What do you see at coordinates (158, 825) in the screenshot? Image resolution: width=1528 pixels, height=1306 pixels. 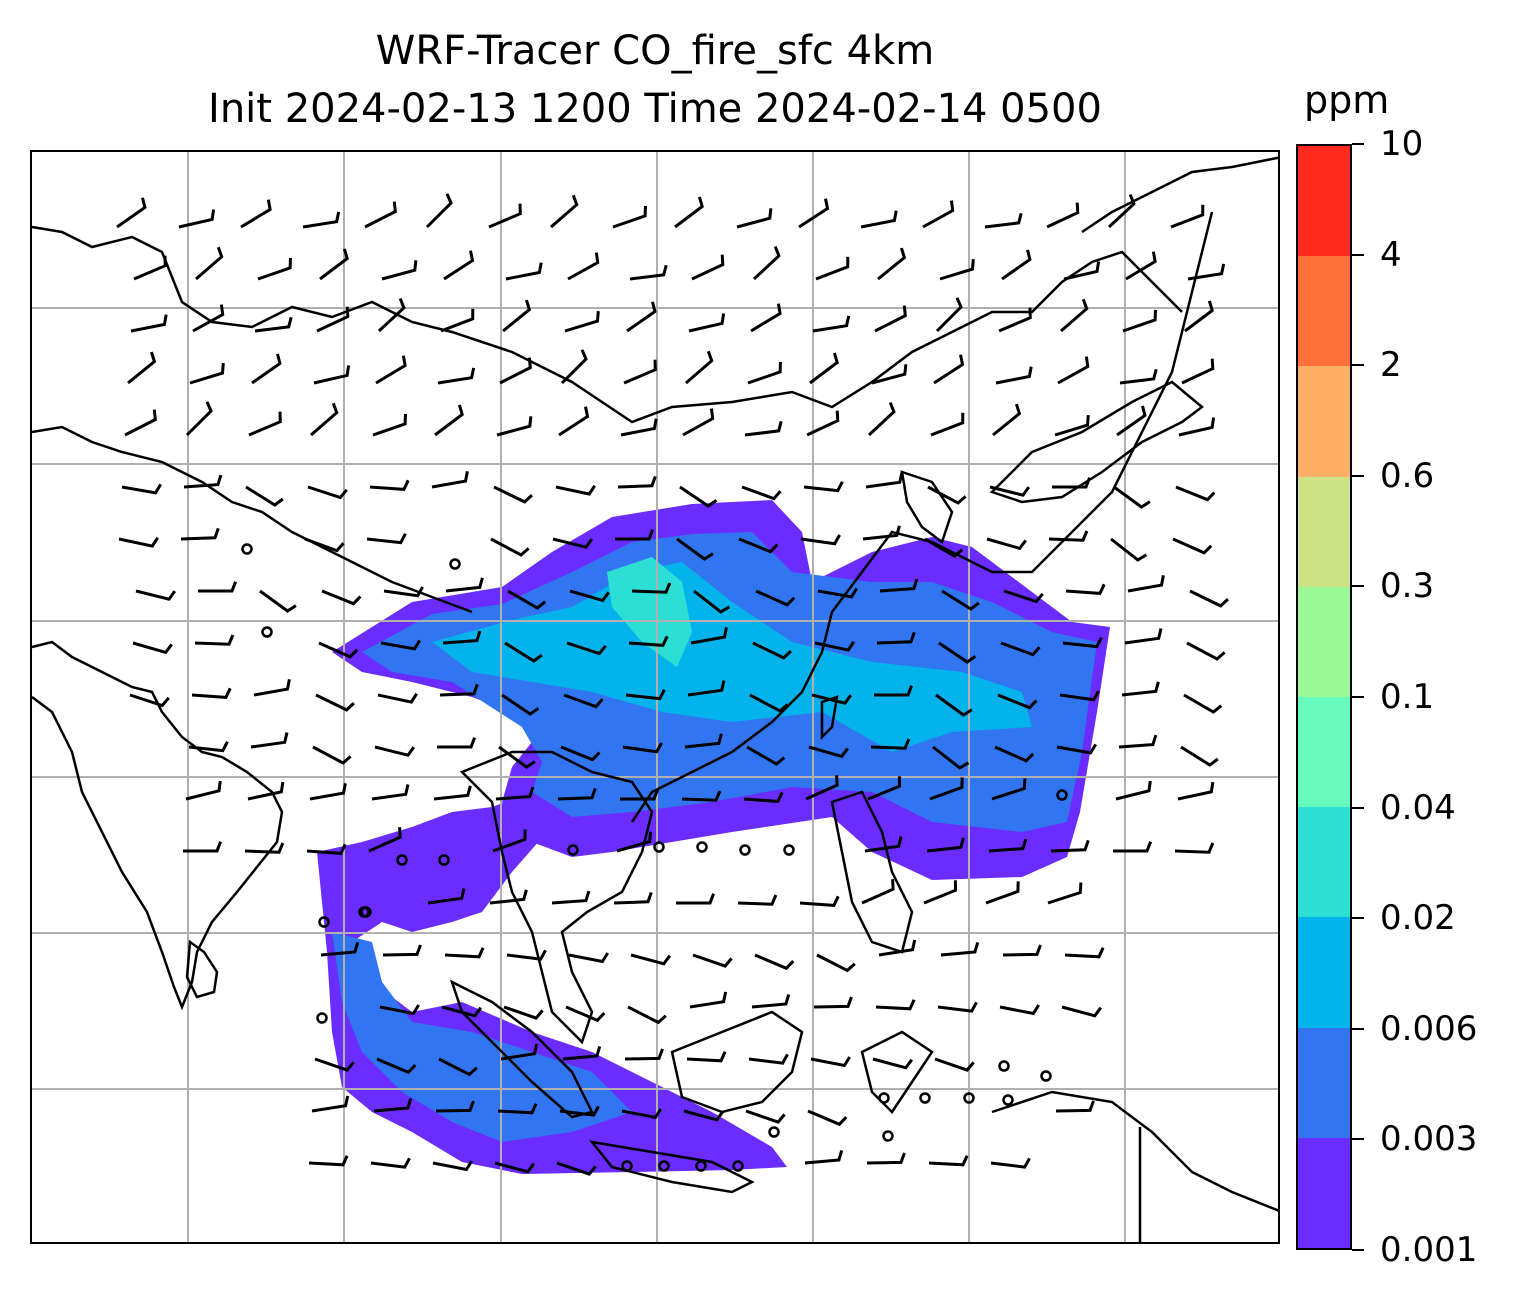 I see `coastline-india` at bounding box center [158, 825].